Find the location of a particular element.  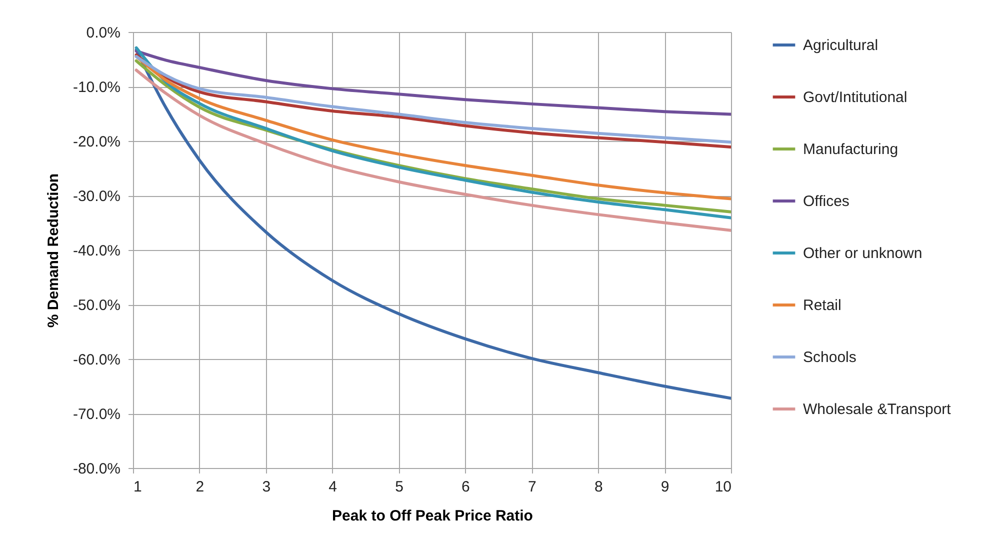

x-tick-label: 6 is located at coordinates (466, 487).